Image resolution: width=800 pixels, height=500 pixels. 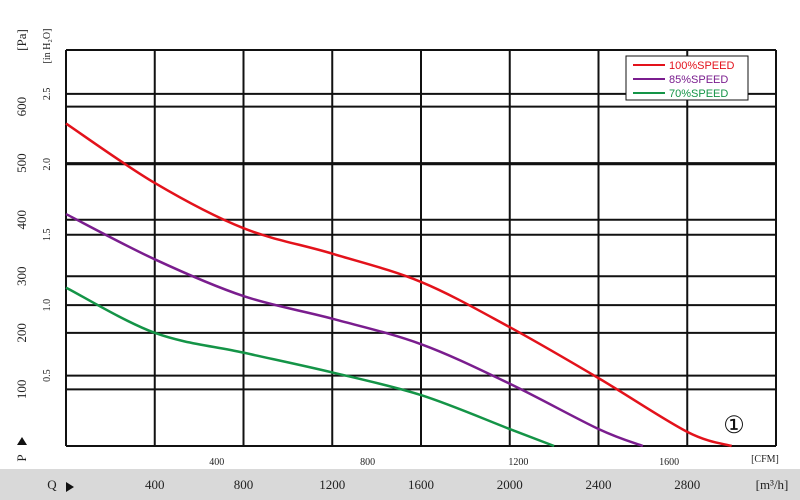 What do you see at coordinates (734, 426) in the screenshot?
I see `curve-annotation: ①` at bounding box center [734, 426].